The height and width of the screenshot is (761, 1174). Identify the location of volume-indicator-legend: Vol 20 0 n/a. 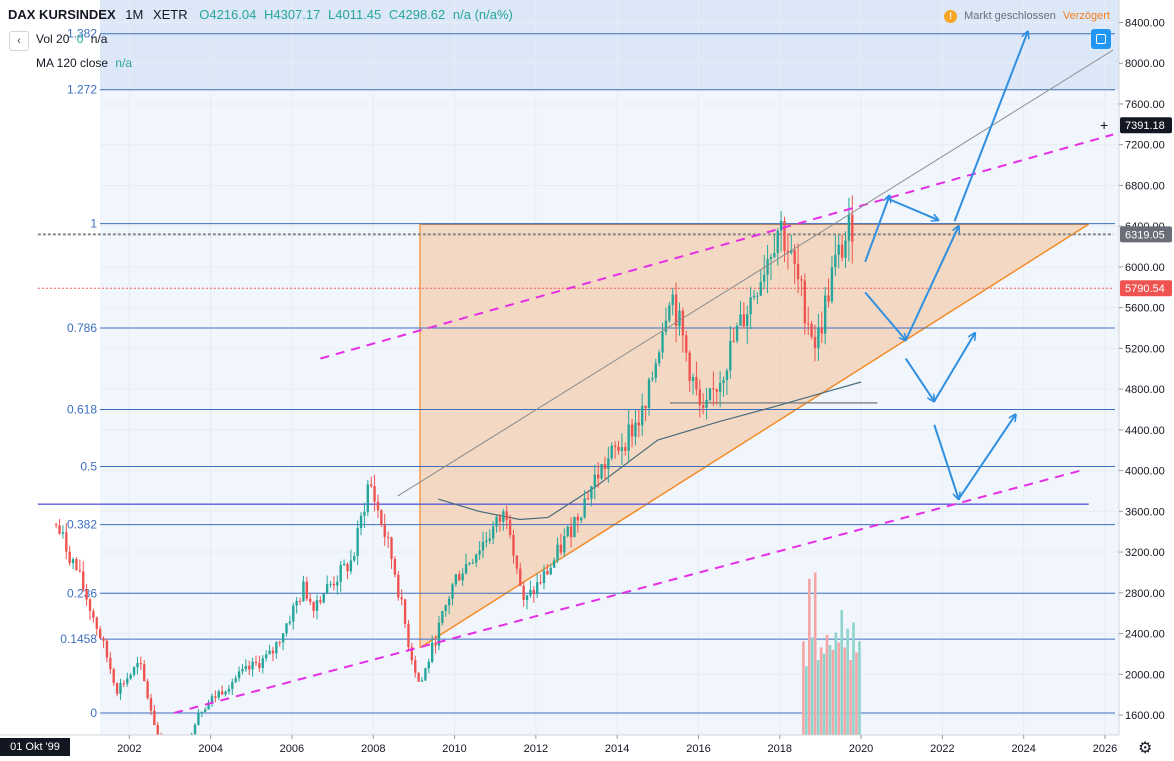
(71, 39).